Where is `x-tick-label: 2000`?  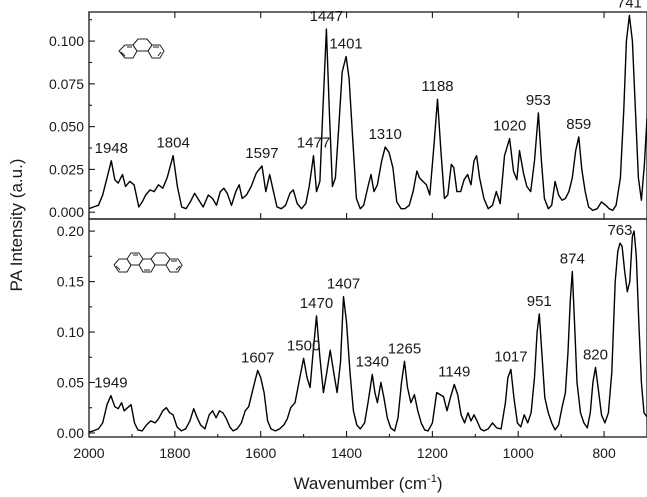 x-tick-label: 2000 is located at coordinates (88, 453).